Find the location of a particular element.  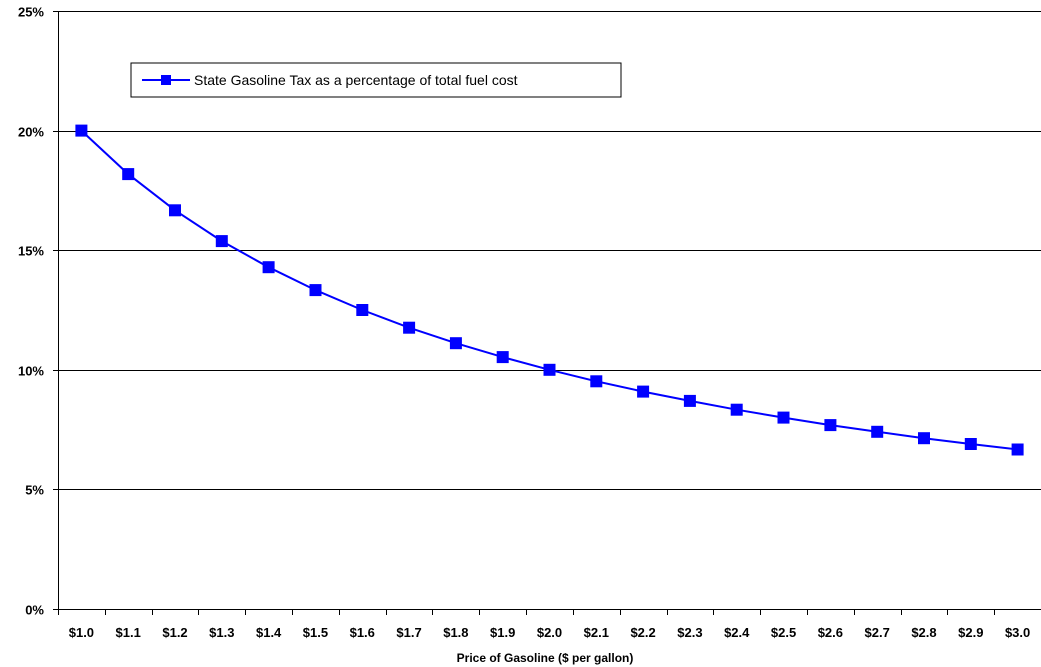

x-tick-label: $1.8 is located at coordinates (455, 632).